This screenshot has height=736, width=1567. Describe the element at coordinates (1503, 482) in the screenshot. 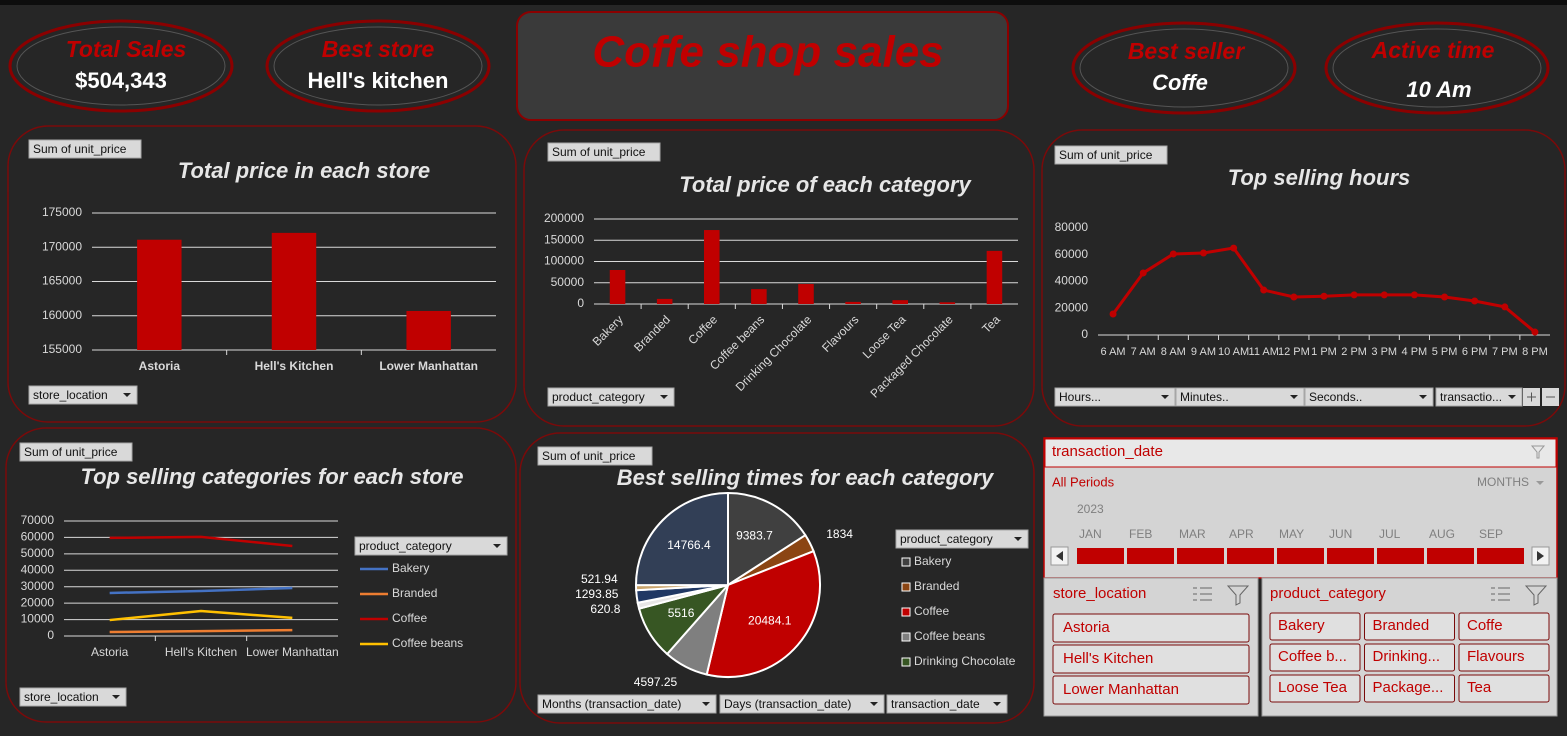

I see `timeline-level: MONTHS` at that location.